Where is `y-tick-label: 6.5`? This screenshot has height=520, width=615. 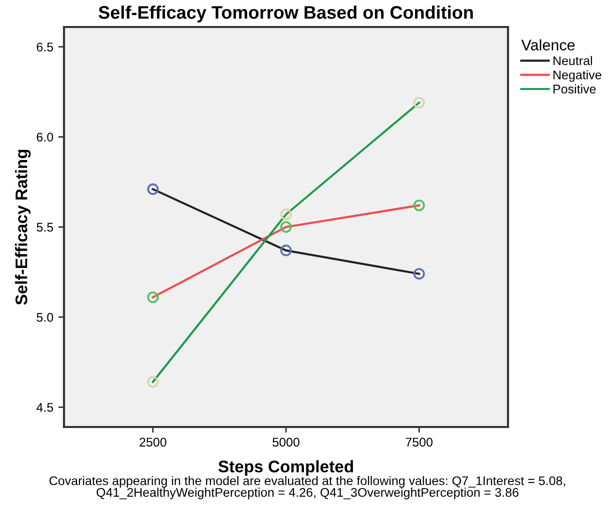
y-tick-label: 6.5 is located at coordinates (45, 47).